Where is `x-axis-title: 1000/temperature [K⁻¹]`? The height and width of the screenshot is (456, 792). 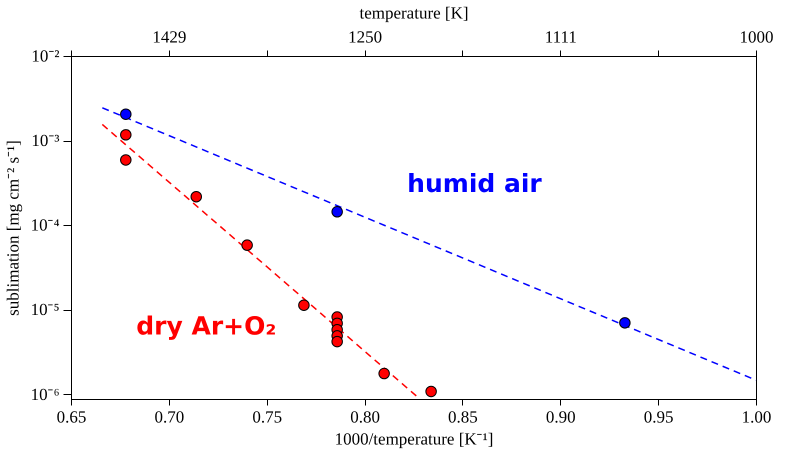
x-axis-title: 1000/temperature [K⁻¹] is located at coordinates (414, 439).